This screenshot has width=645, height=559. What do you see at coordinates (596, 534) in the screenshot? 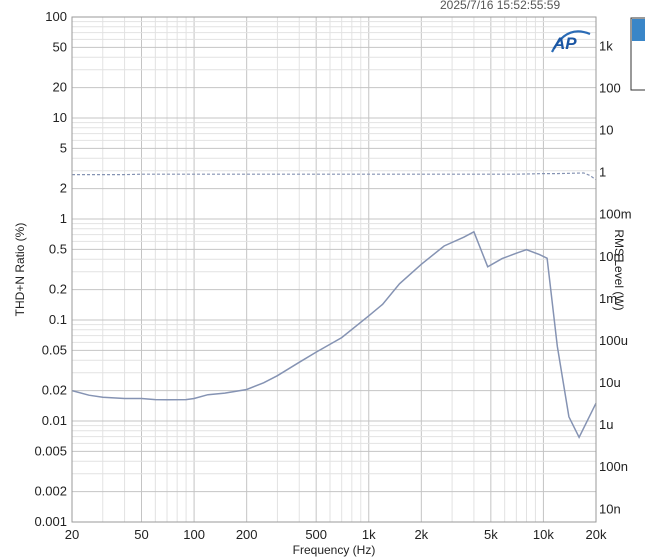
I see `x-tick-label: 20k` at bounding box center [596, 534].